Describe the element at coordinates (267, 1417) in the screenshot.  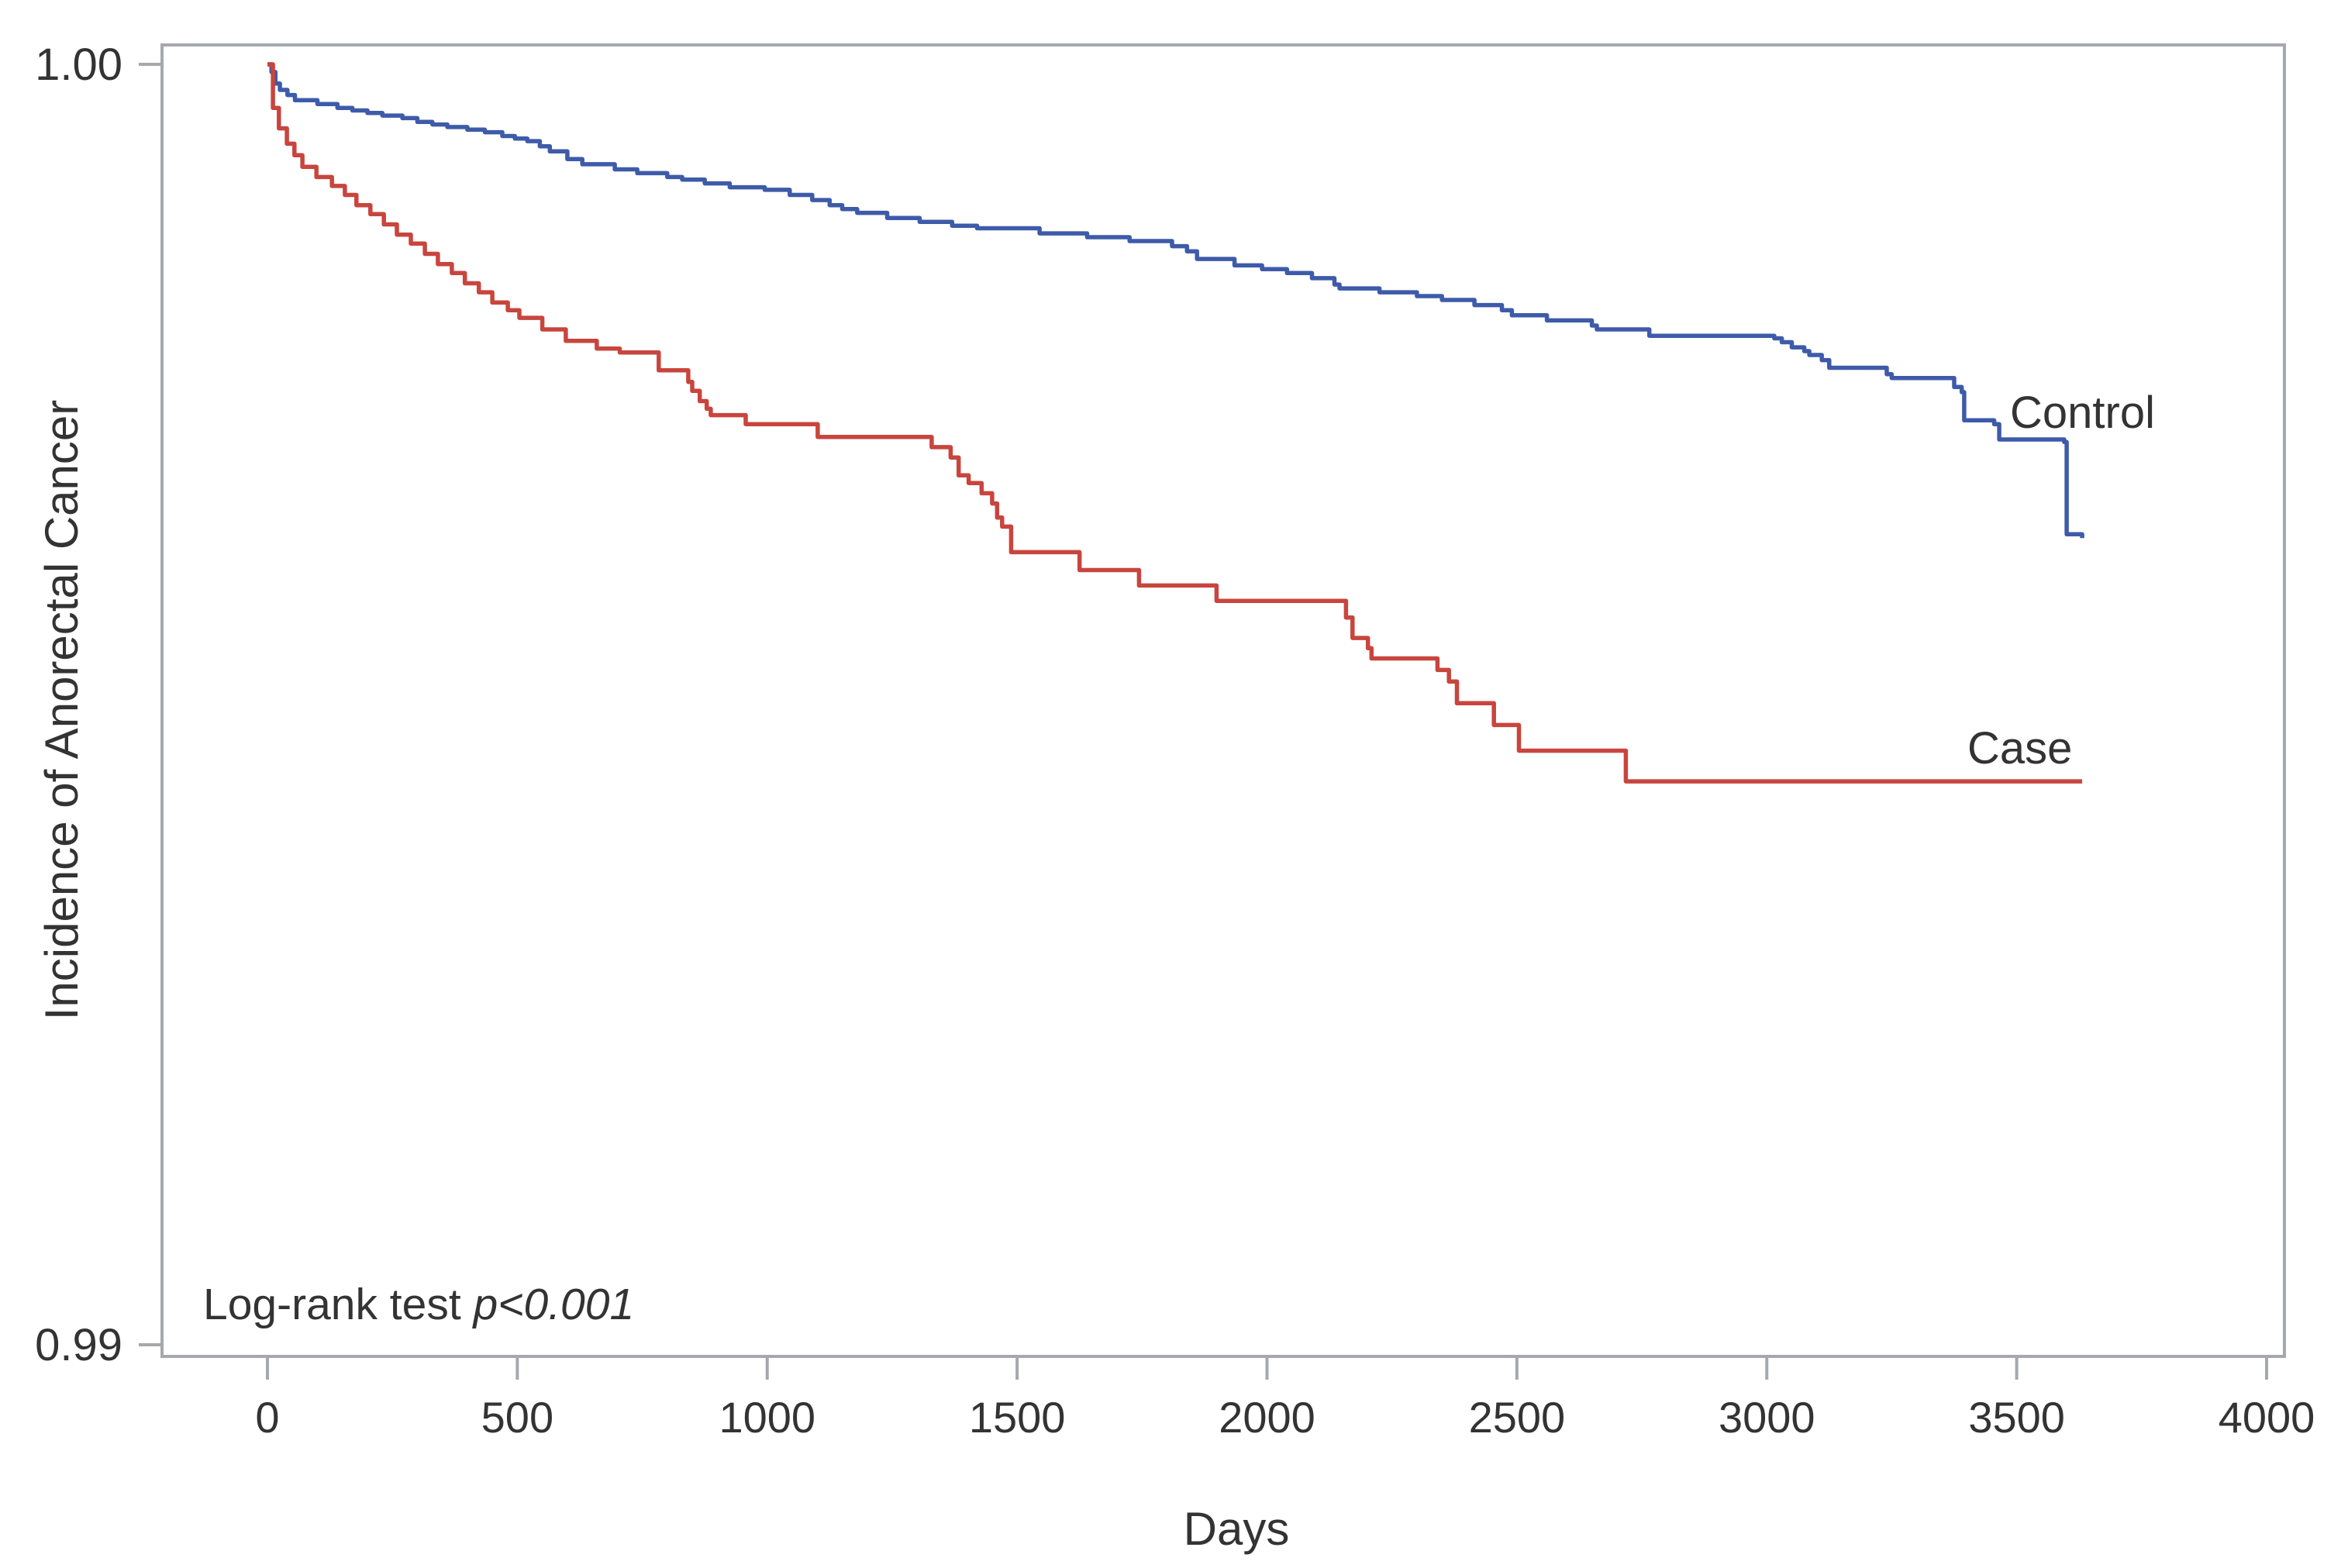
I see `x-tick-label: 0` at that location.